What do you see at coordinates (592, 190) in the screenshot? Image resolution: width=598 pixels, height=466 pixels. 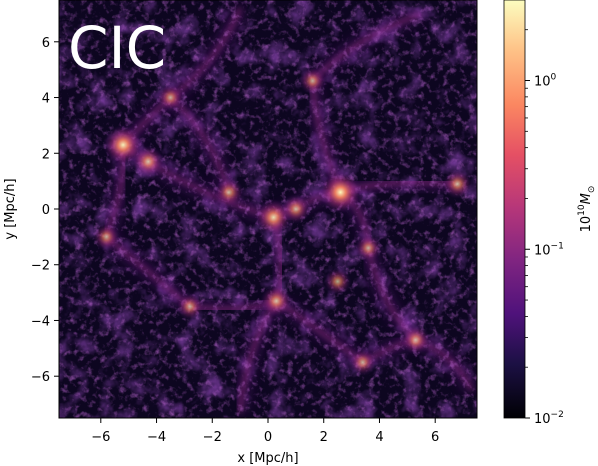 I see `colorbar-label-subscript: ⊙` at bounding box center [592, 190].